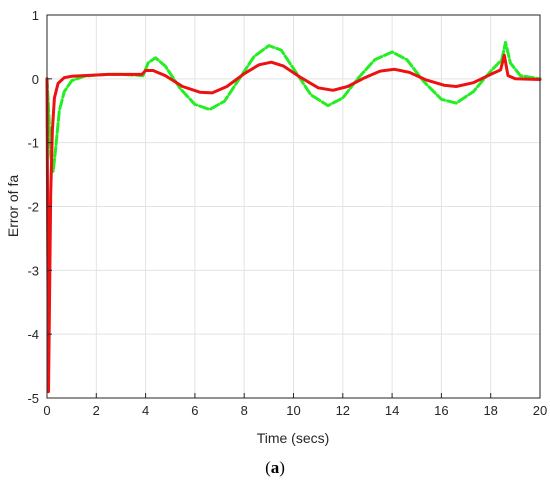  Describe the element at coordinates (46, 410) in the screenshot. I see `x-tick-label: 0` at that location.